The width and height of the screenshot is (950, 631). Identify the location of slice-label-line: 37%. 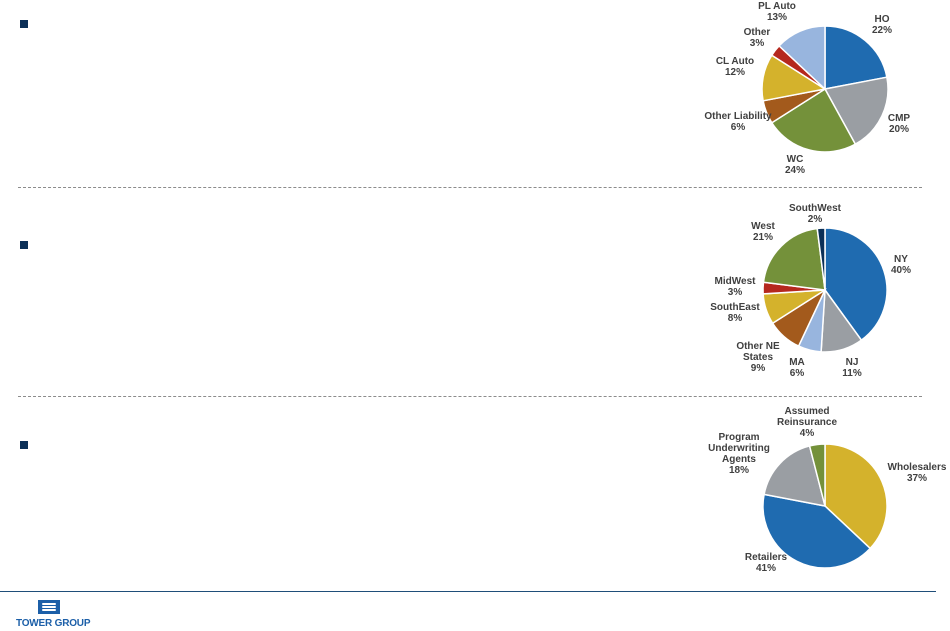
(917, 478).